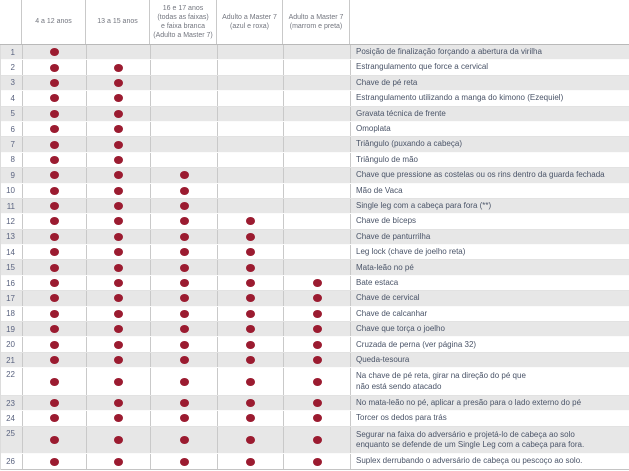  Describe the element at coordinates (12, 344) in the screenshot. I see `row-number: 20` at that location.